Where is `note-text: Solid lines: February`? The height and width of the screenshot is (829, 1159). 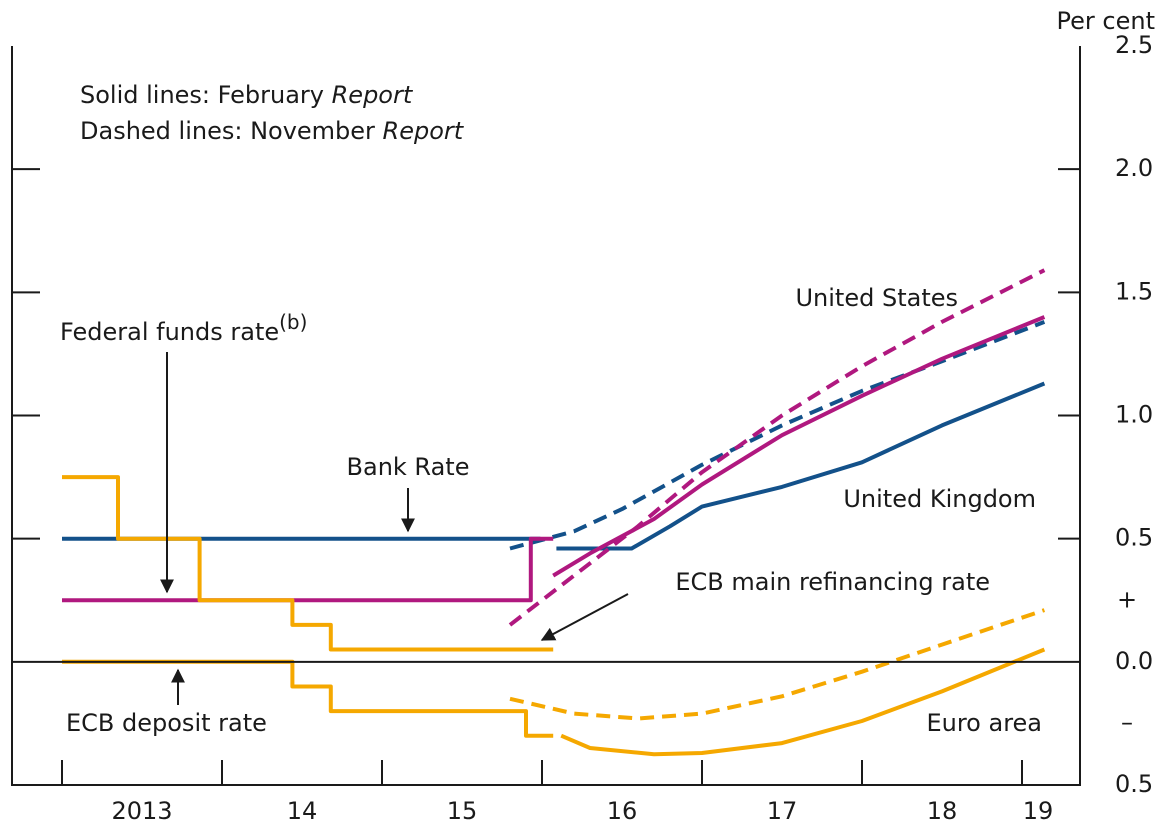 note-text: Solid lines: February is located at coordinates (206, 95).